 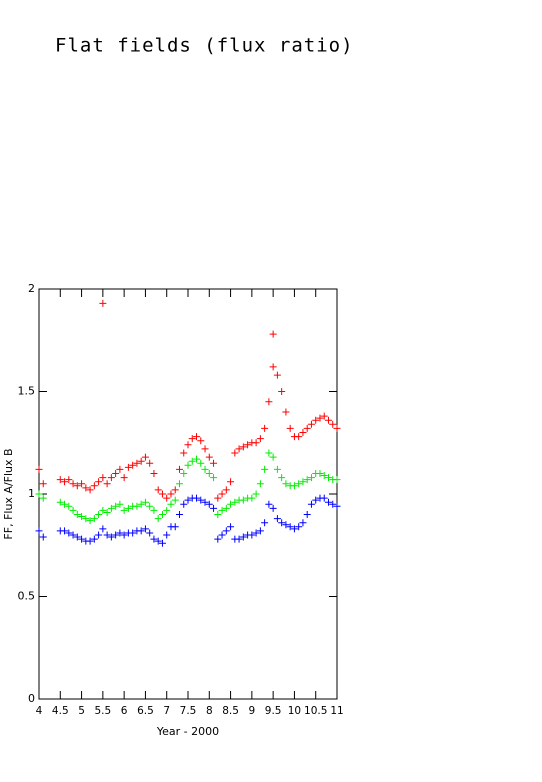 What do you see at coordinates (31, 698) in the screenshot?
I see `y-tick-label: 0` at bounding box center [31, 698].